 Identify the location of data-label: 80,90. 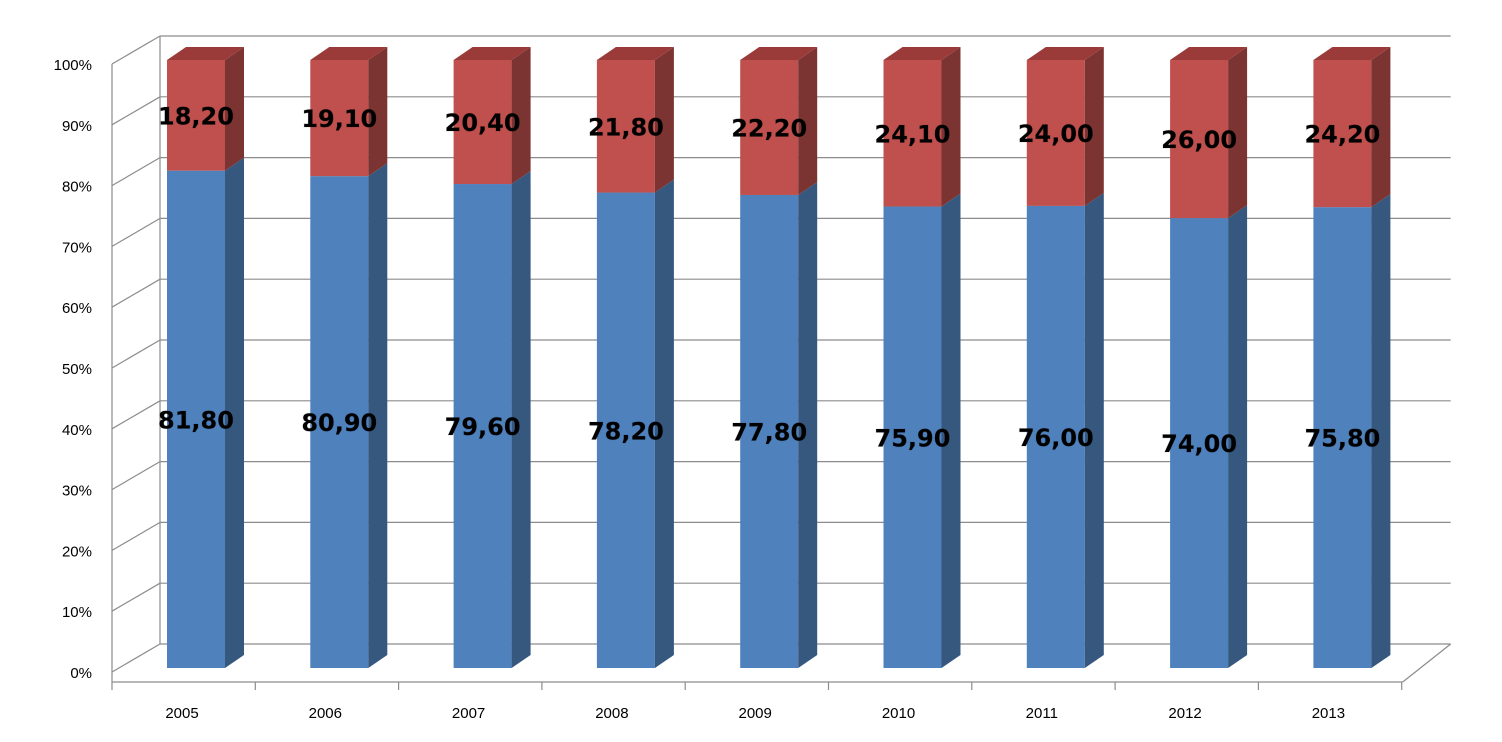
(339, 423).